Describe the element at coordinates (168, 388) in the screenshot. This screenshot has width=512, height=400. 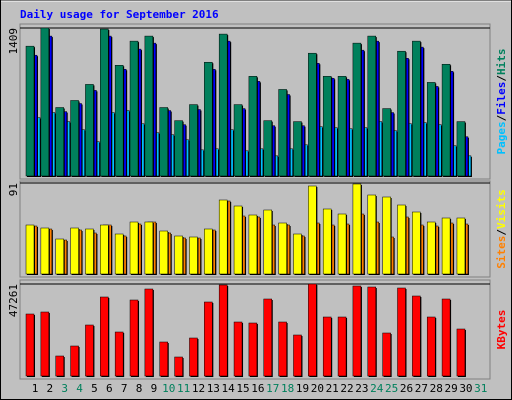
I see `x-tick-label: 10` at that location.